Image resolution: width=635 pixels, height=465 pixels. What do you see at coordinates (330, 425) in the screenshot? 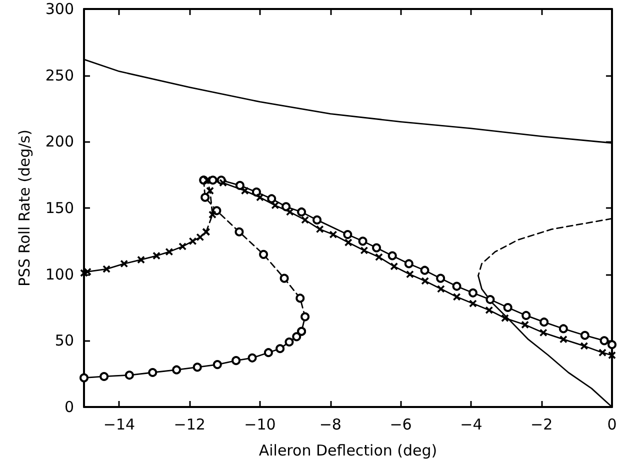
I see `x-tick-label: −8` at bounding box center [330, 425].